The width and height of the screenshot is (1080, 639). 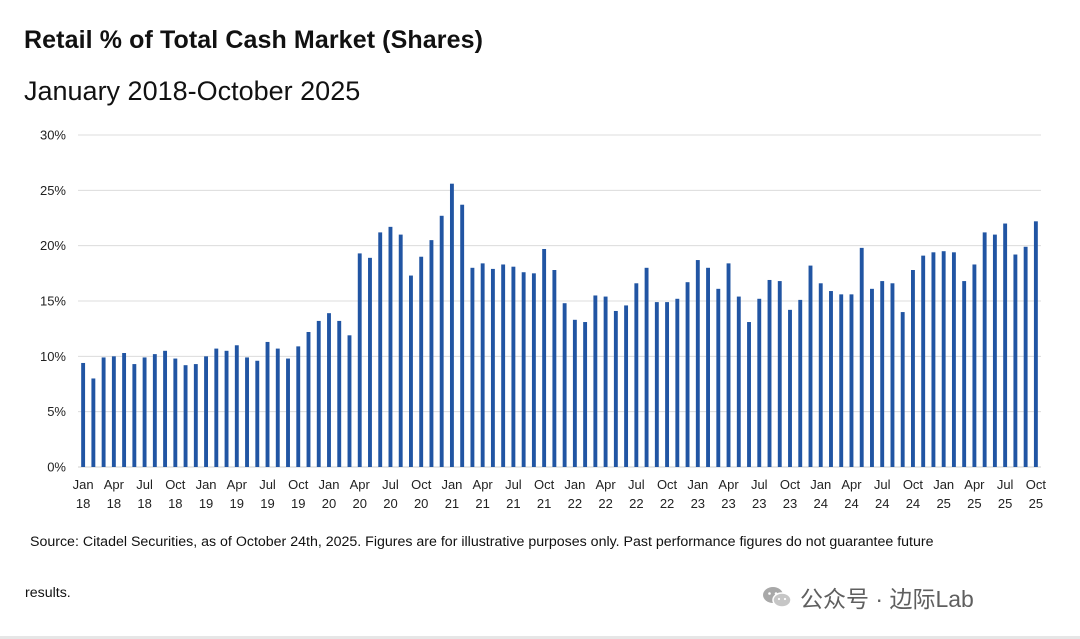 I want to click on divider, so click(x=540, y=637).